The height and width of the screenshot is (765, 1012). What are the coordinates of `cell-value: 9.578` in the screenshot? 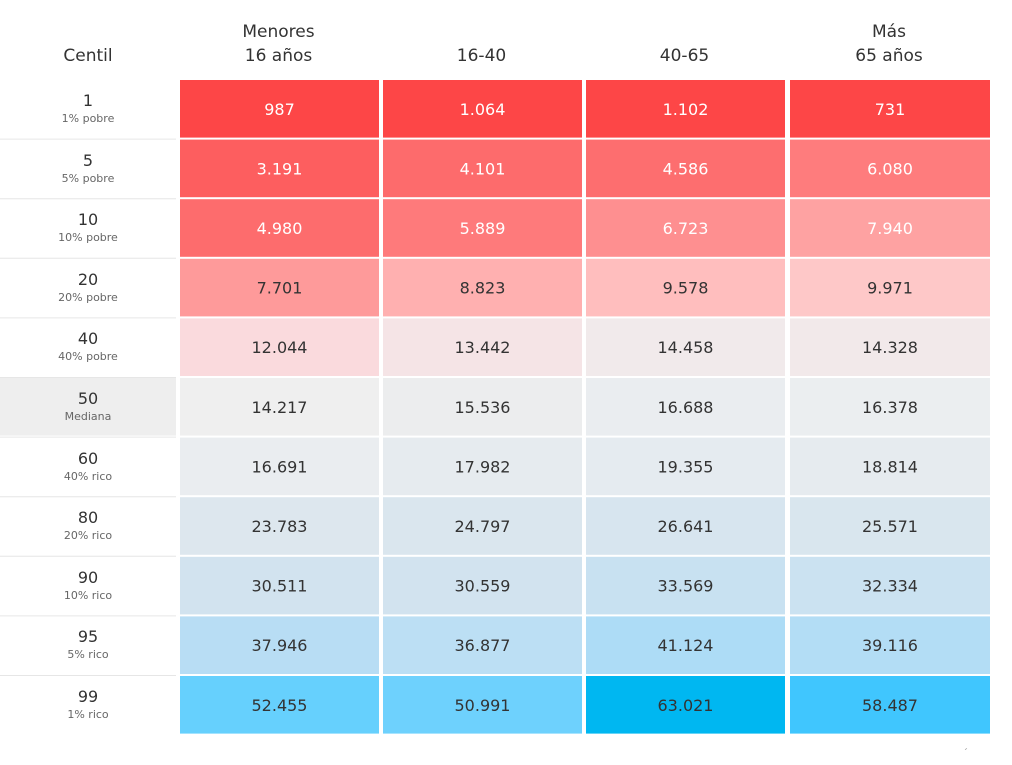 It's located at (686, 288).